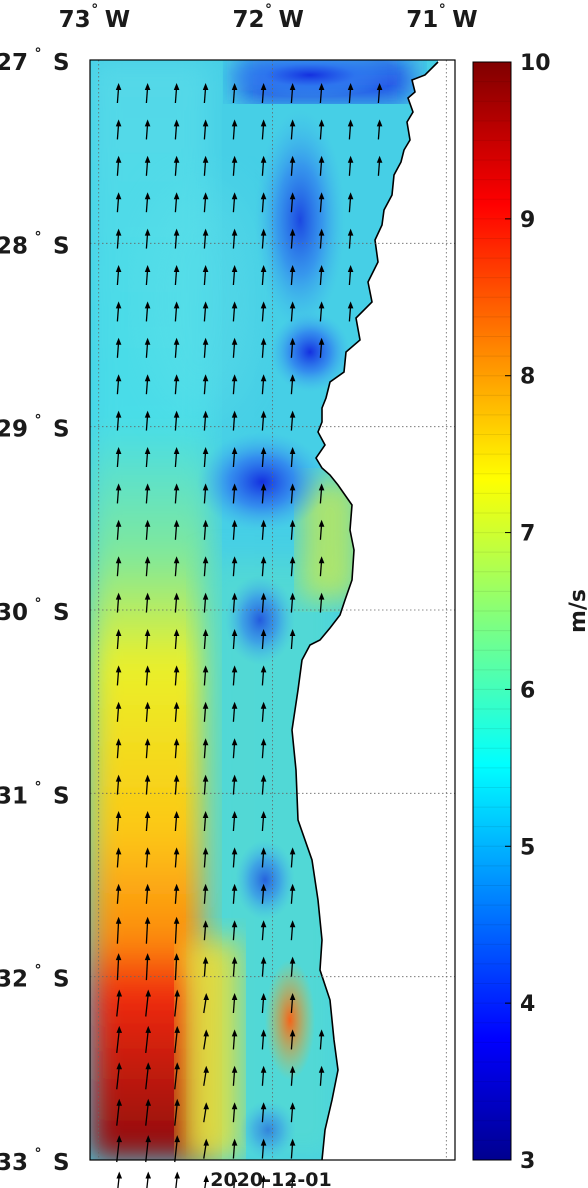 Image resolution: width=588 pixels, height=1188 pixels. Describe the element at coordinates (14, 246) in the screenshot. I see `svg-text: 28` at that location.